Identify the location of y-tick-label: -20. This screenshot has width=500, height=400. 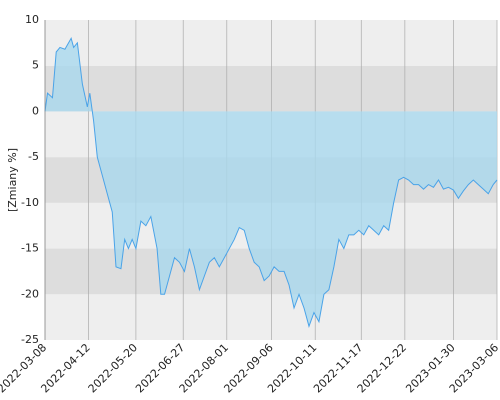
(30, 293).